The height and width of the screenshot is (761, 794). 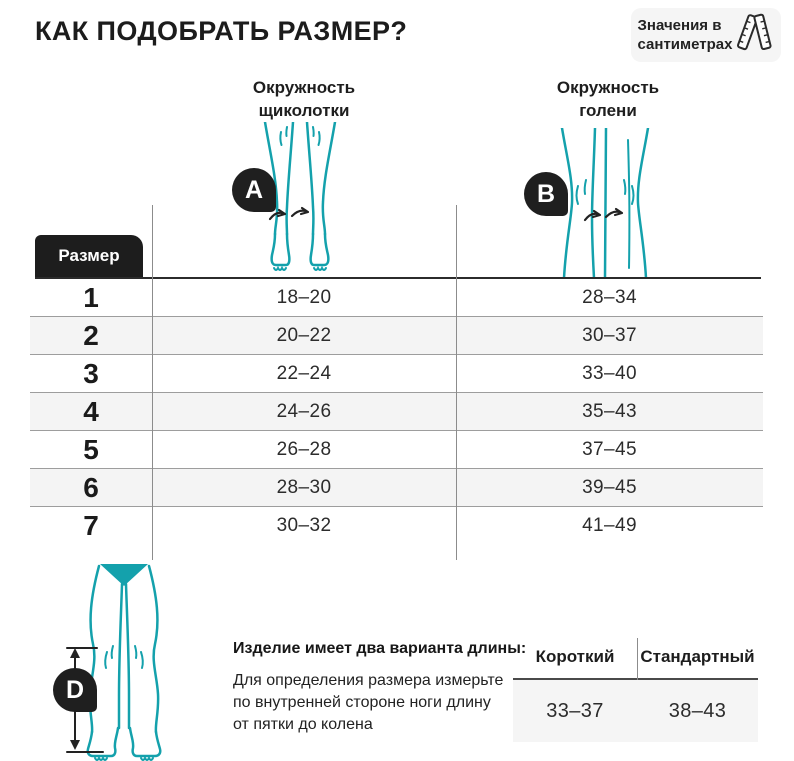 I want to click on calf-range: 33–40, so click(x=609, y=373).